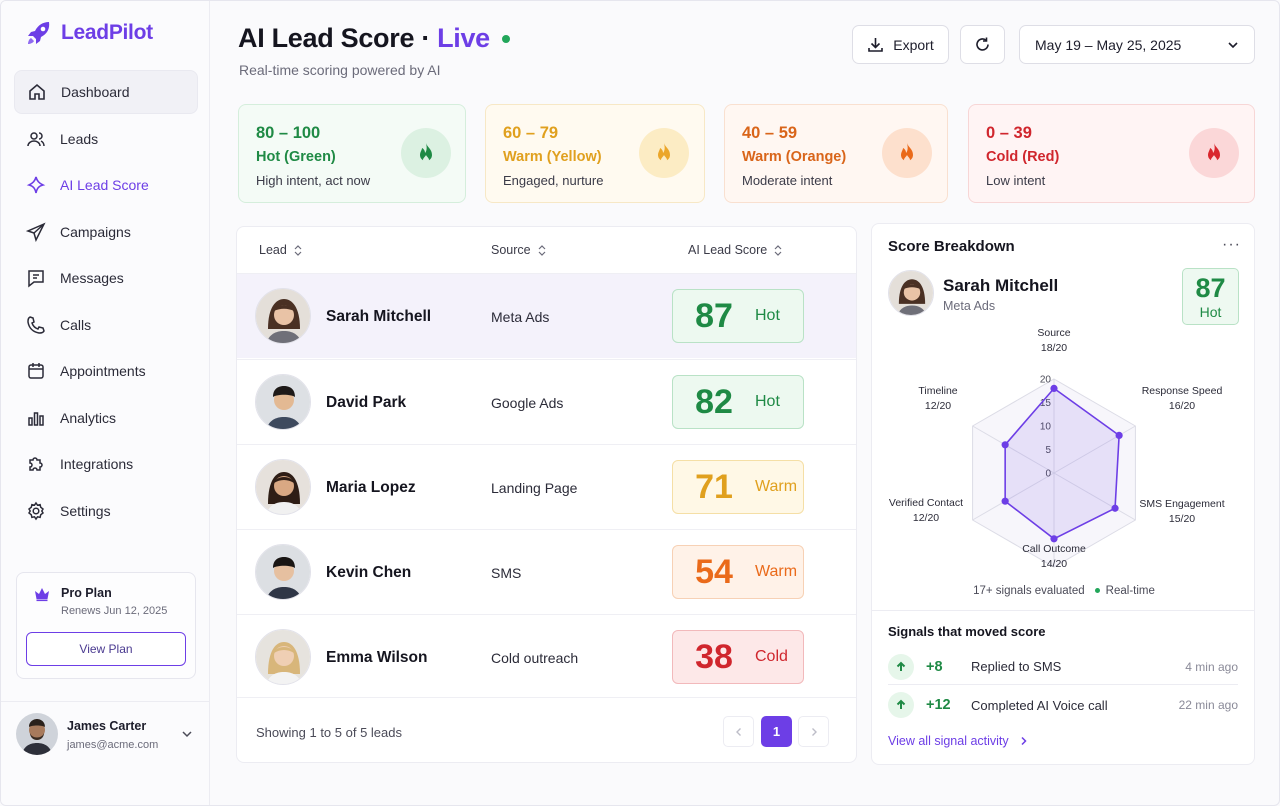 The height and width of the screenshot is (806, 1280). Describe the element at coordinates (553, 180) in the screenshot. I see `tier-description: Engaged, nurture` at that location.